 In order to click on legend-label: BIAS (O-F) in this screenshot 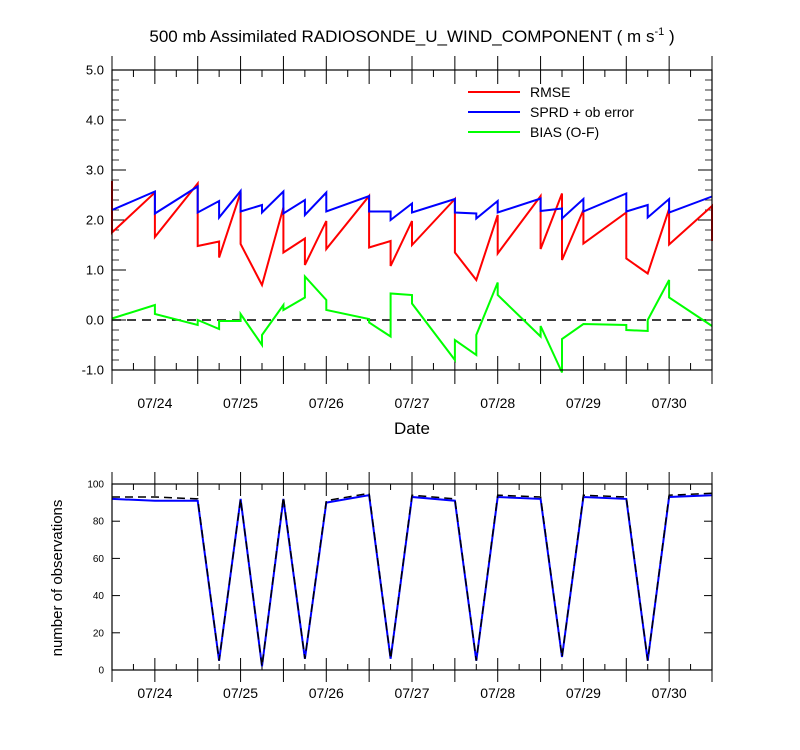, I will do `click(564, 132)`.